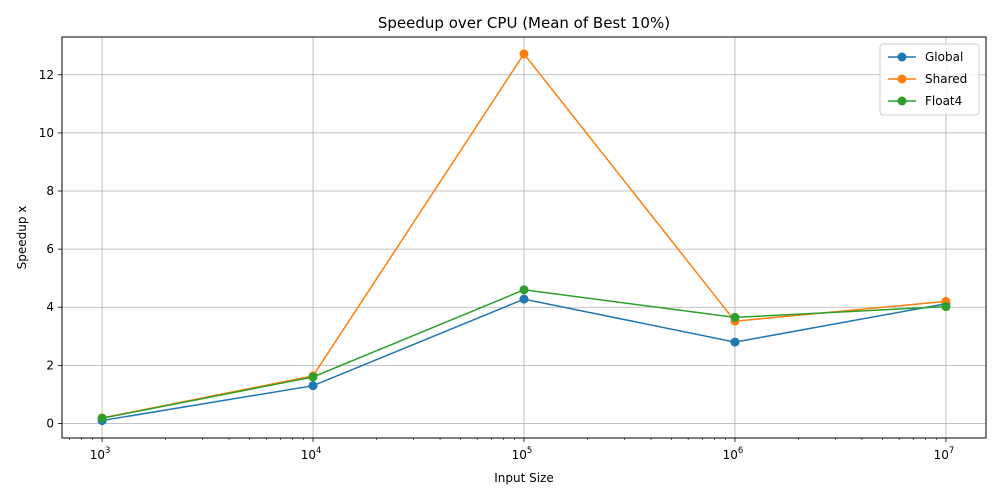  I want to click on y-tick-label: 8, so click(50, 191).